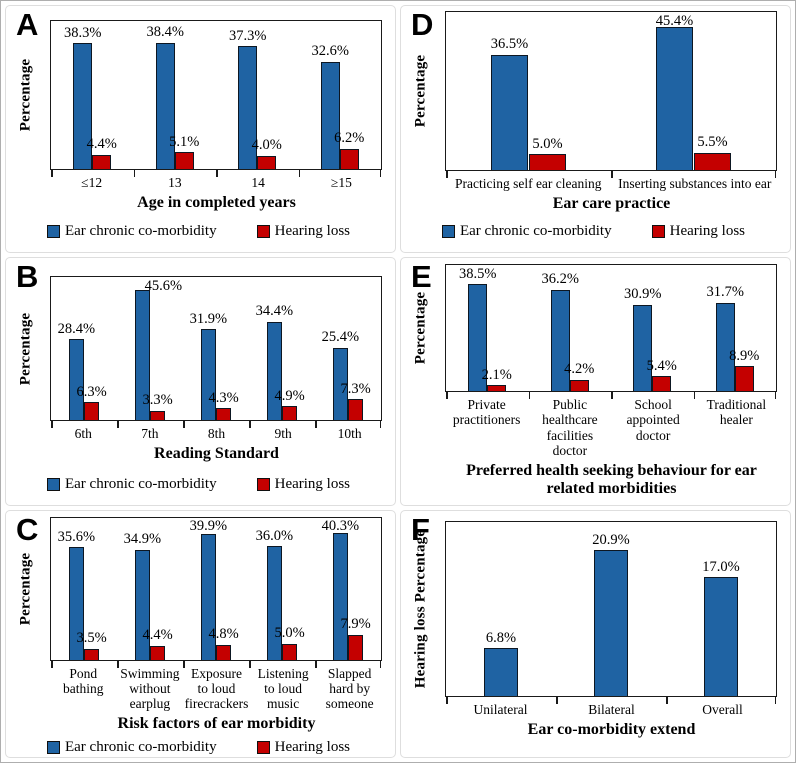 This screenshot has height=763, width=796. What do you see at coordinates (216, 431) in the screenshot?
I see `x-tick-labels: 6th 7th 8th 9th 10th` at bounding box center [216, 431].